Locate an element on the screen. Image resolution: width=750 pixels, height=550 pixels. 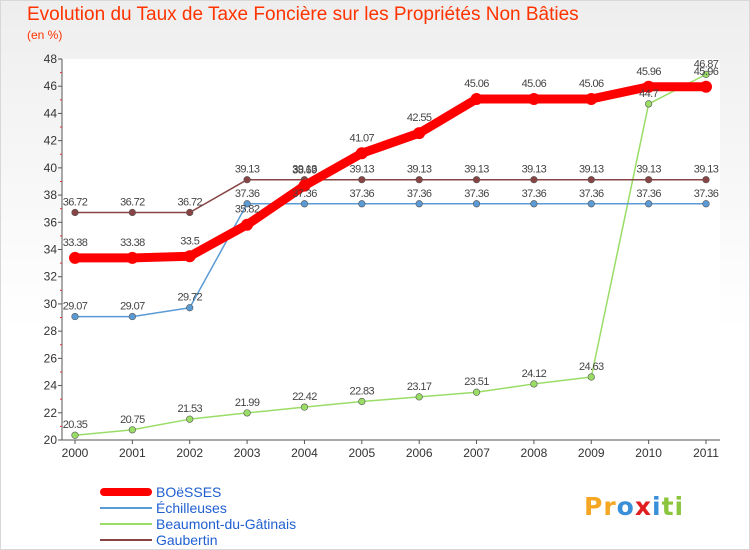
data-label-0: 42.55 is located at coordinates (419, 118).